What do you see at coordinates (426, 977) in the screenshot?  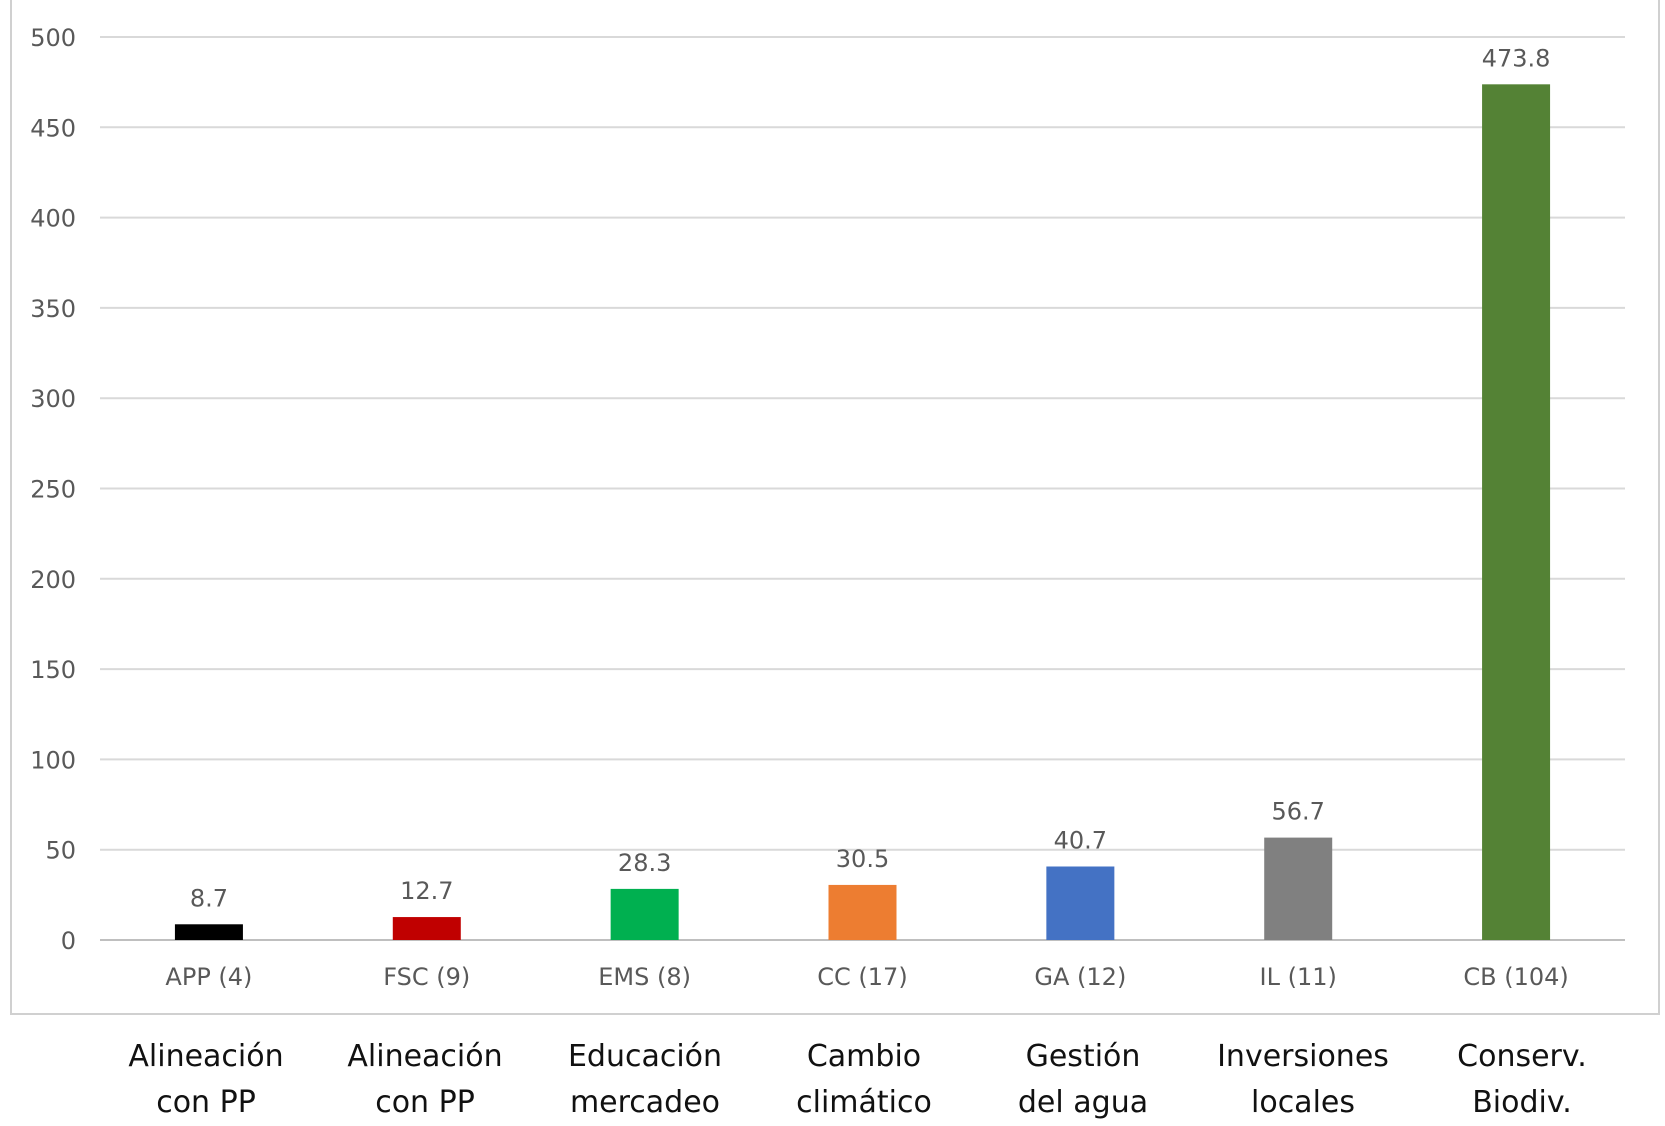 I see `x-tick-label: FSC (9)` at bounding box center [426, 977].